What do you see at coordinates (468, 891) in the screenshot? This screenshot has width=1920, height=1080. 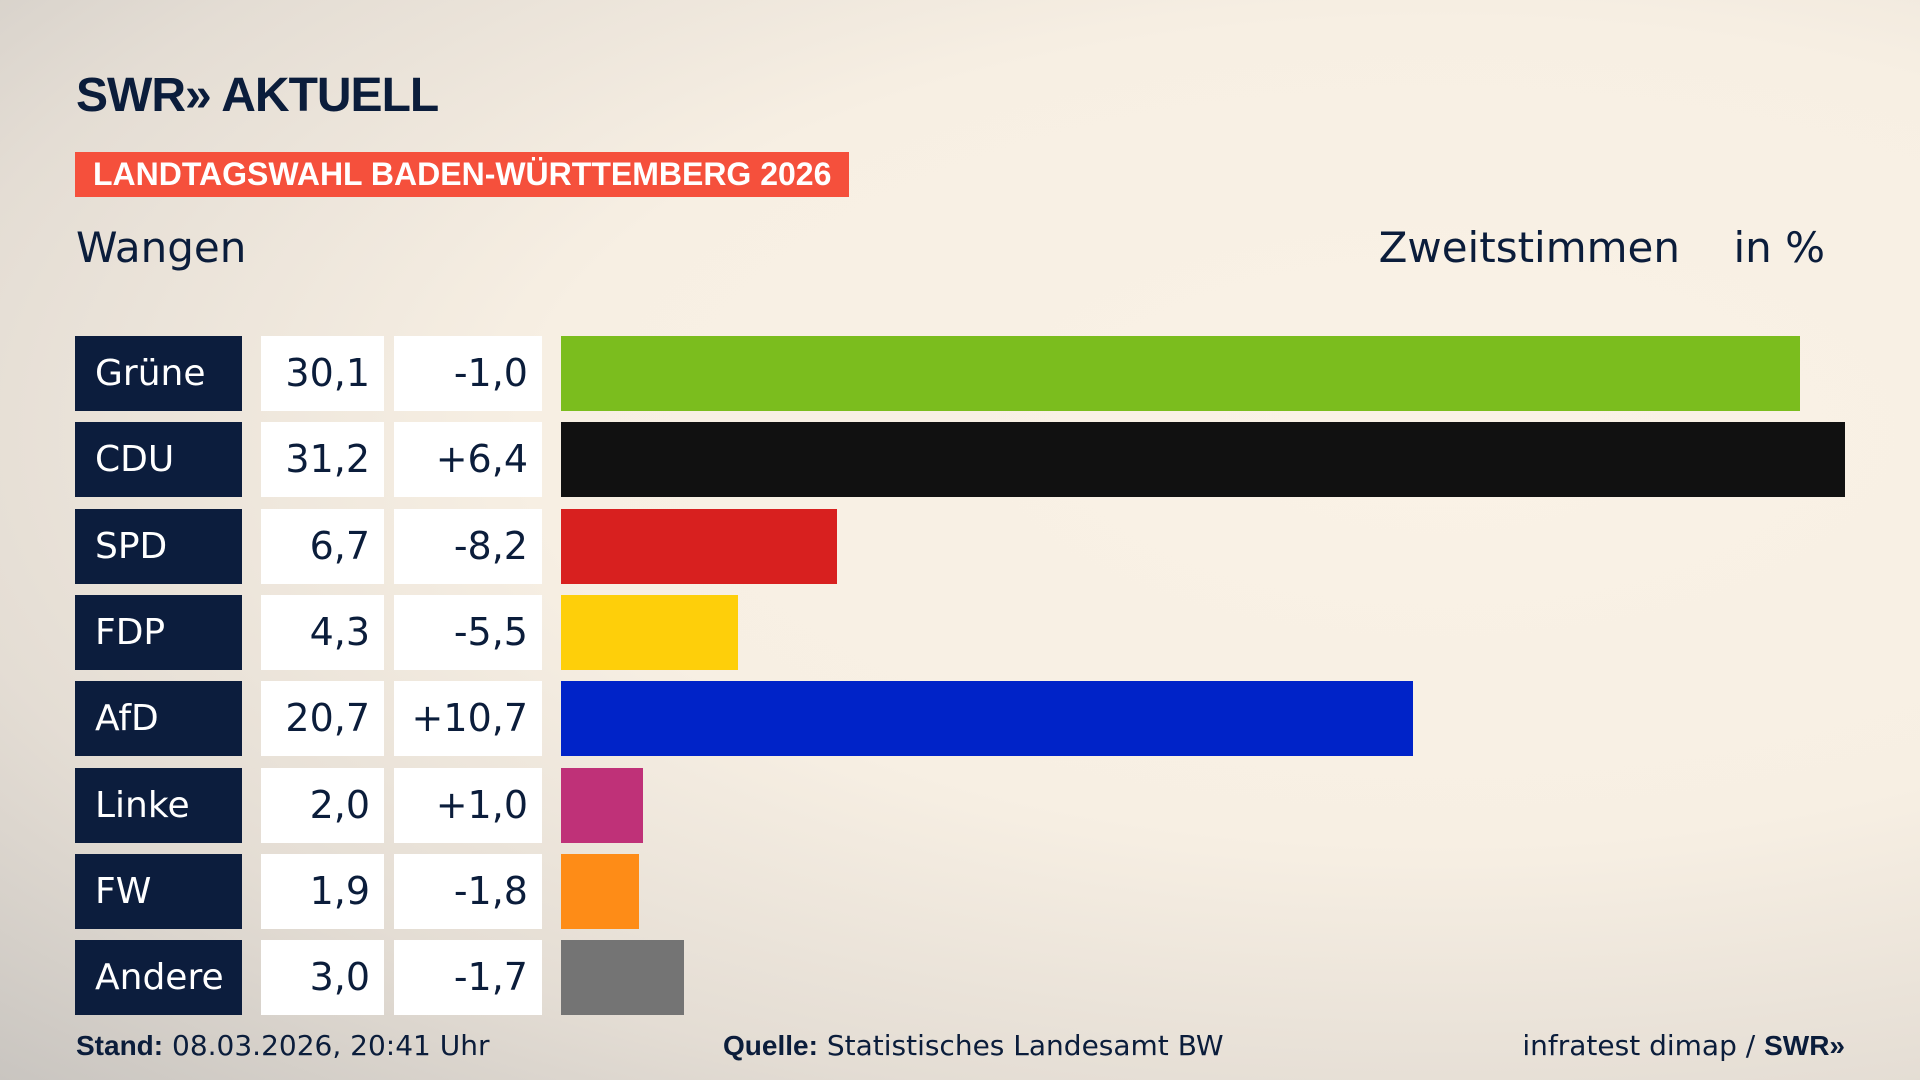 I see `diff-label: -1,8` at bounding box center [468, 891].